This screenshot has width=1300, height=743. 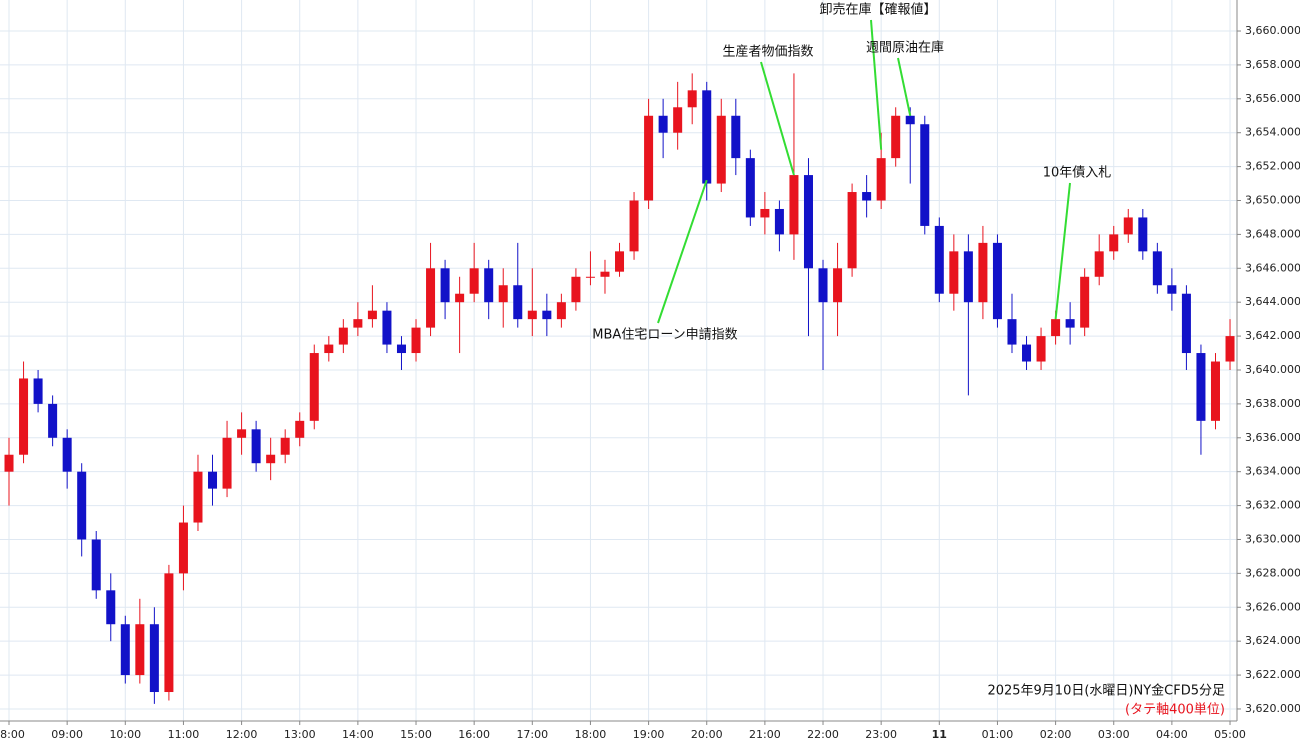 I want to click on x-tick-label: 11:00, so click(x=184, y=734).